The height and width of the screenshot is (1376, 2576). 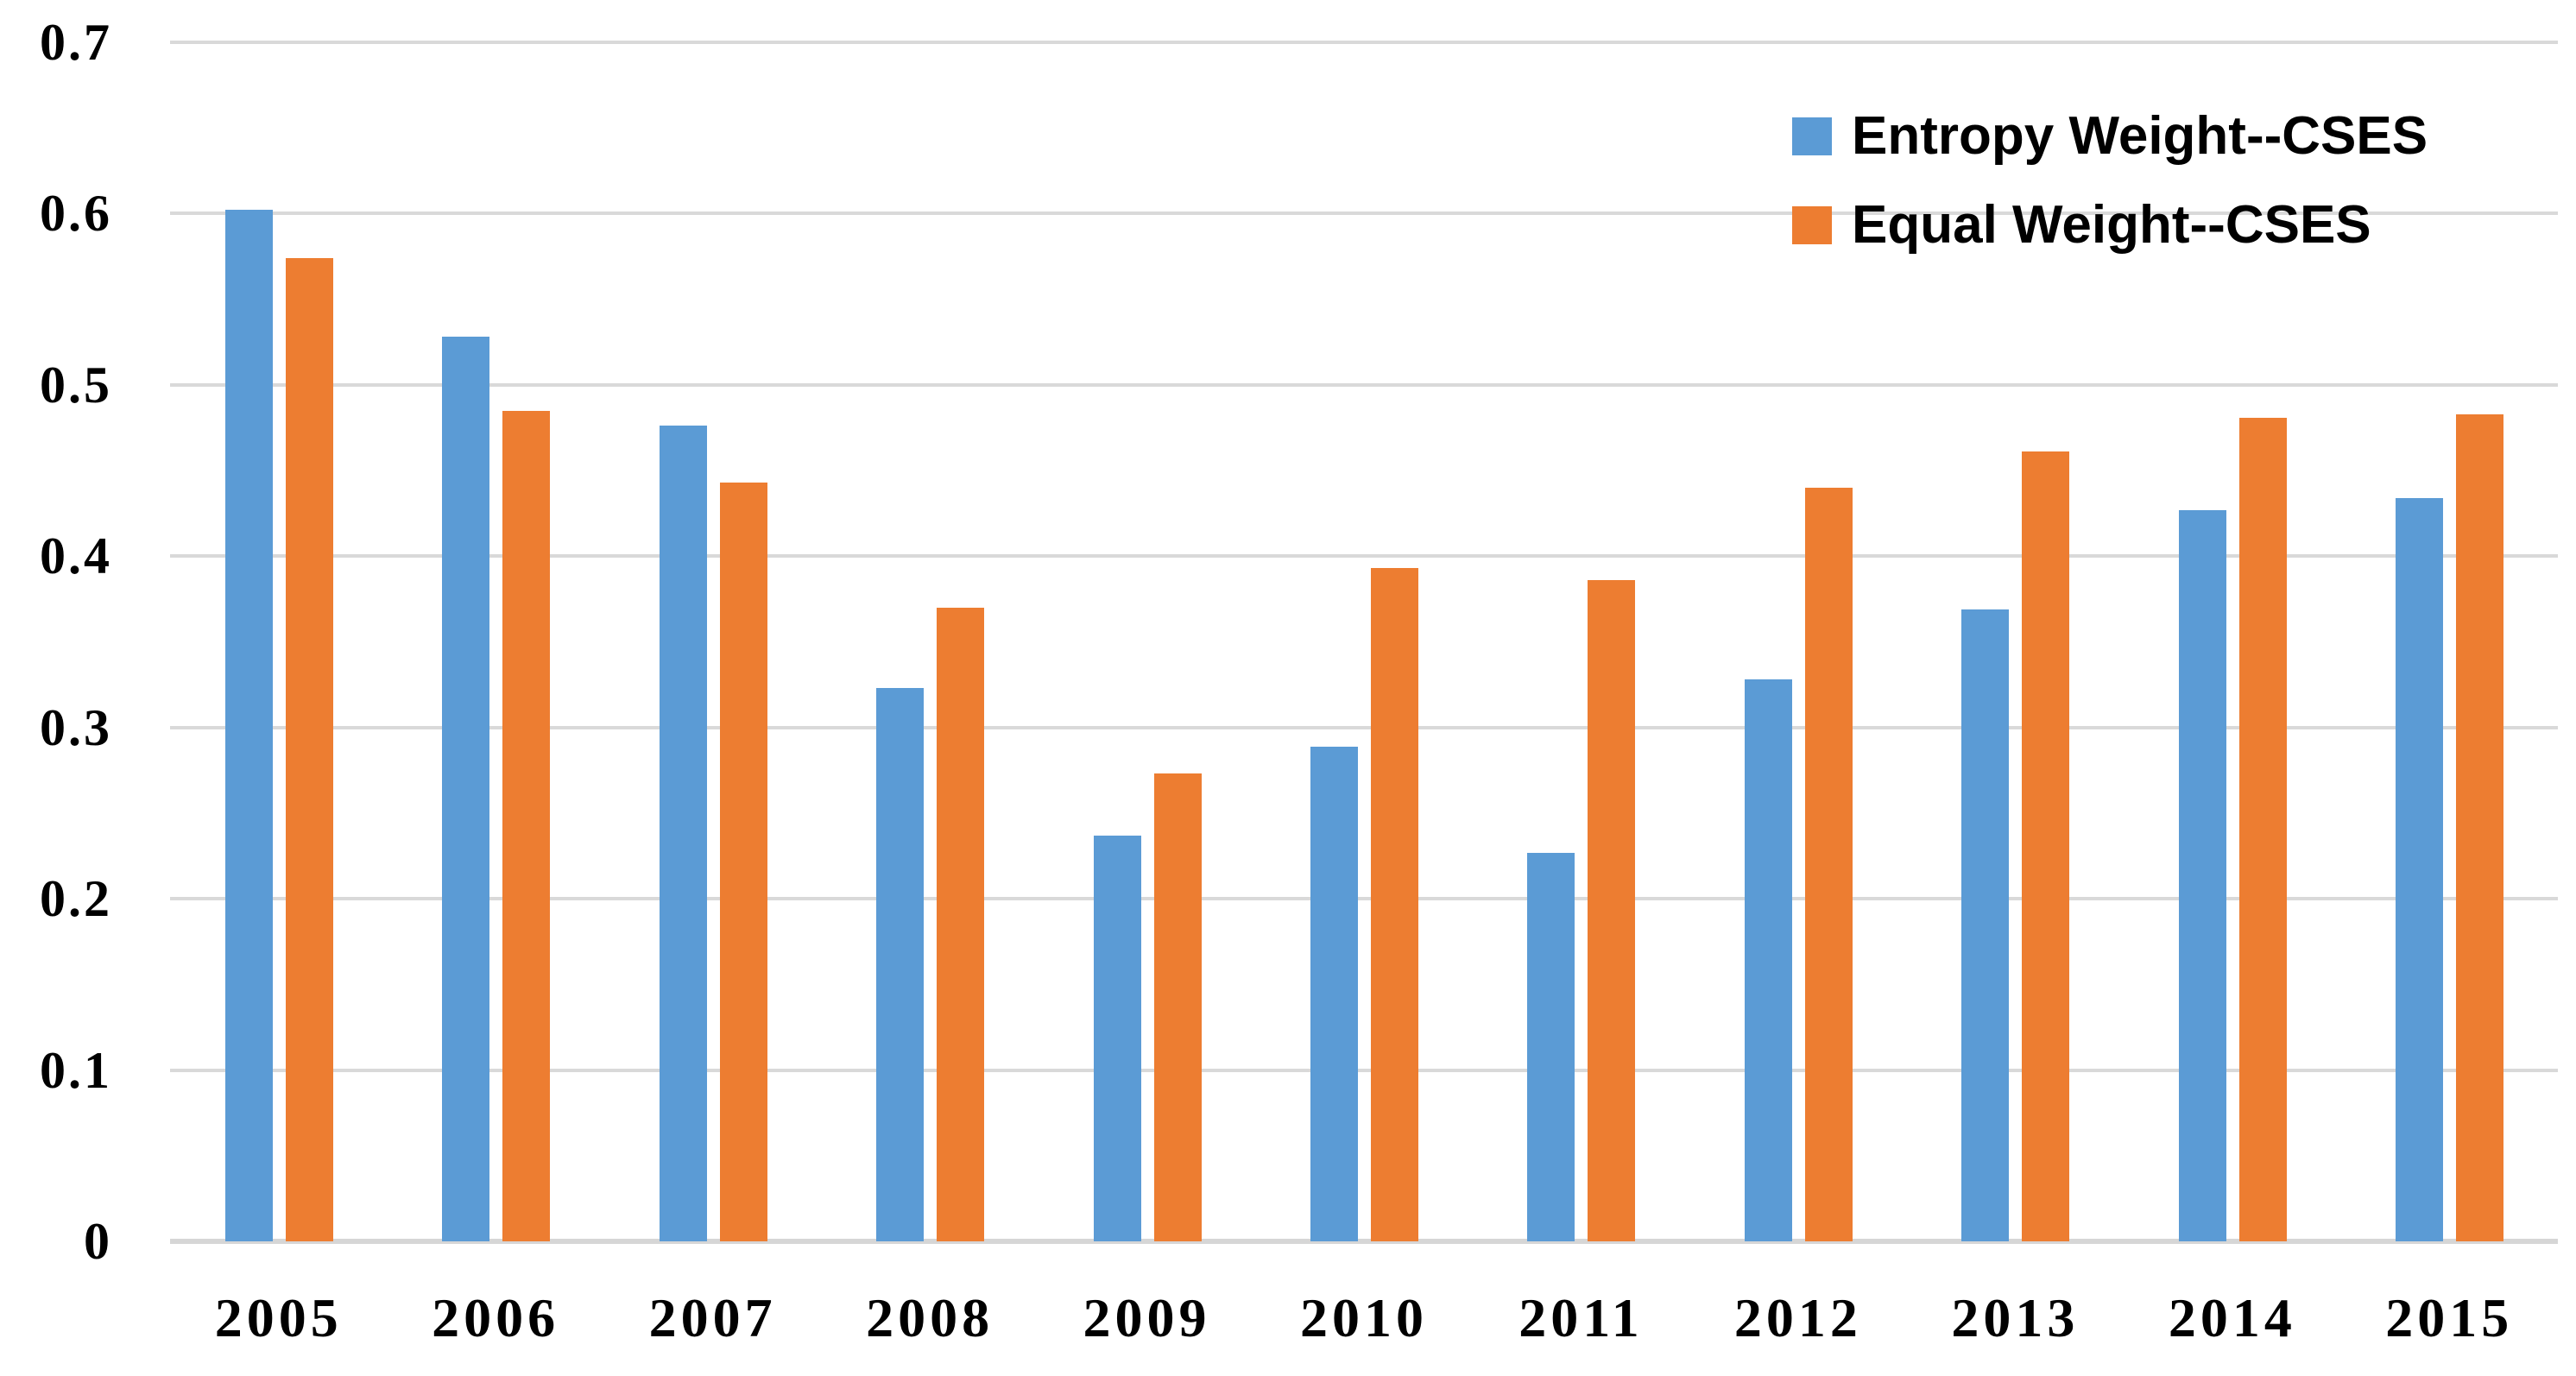 What do you see at coordinates (712, 1317) in the screenshot?
I see `x-axis-tick-label: 2007` at bounding box center [712, 1317].